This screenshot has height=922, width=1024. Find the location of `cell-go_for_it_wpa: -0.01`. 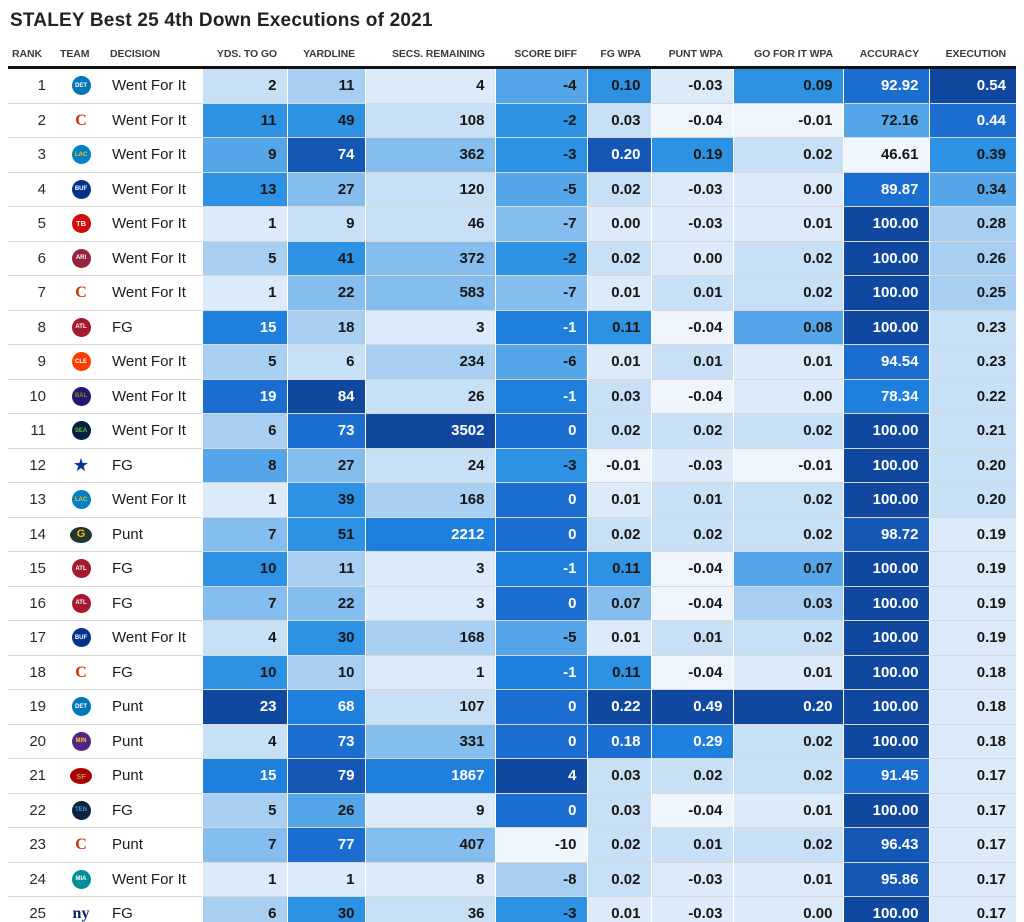

cell-go_for_it_wpa: -0.01 is located at coordinates (787, 465).